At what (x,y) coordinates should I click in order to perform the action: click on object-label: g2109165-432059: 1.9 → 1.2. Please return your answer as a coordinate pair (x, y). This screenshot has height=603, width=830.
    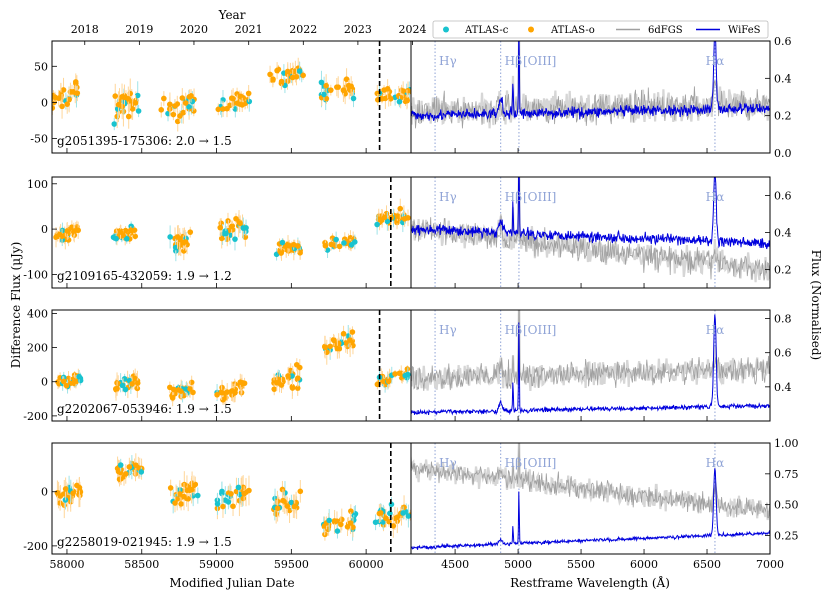
    Looking at the image, I should click on (144, 276).